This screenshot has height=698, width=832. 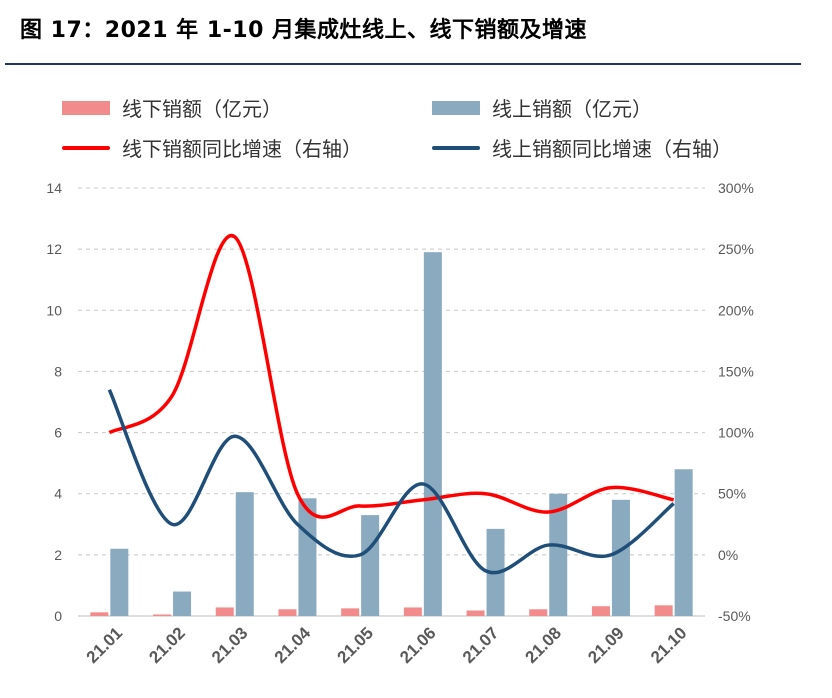 I want to click on legend-item-offline-sales: 线下销额（亿元）, so click(x=172, y=107).